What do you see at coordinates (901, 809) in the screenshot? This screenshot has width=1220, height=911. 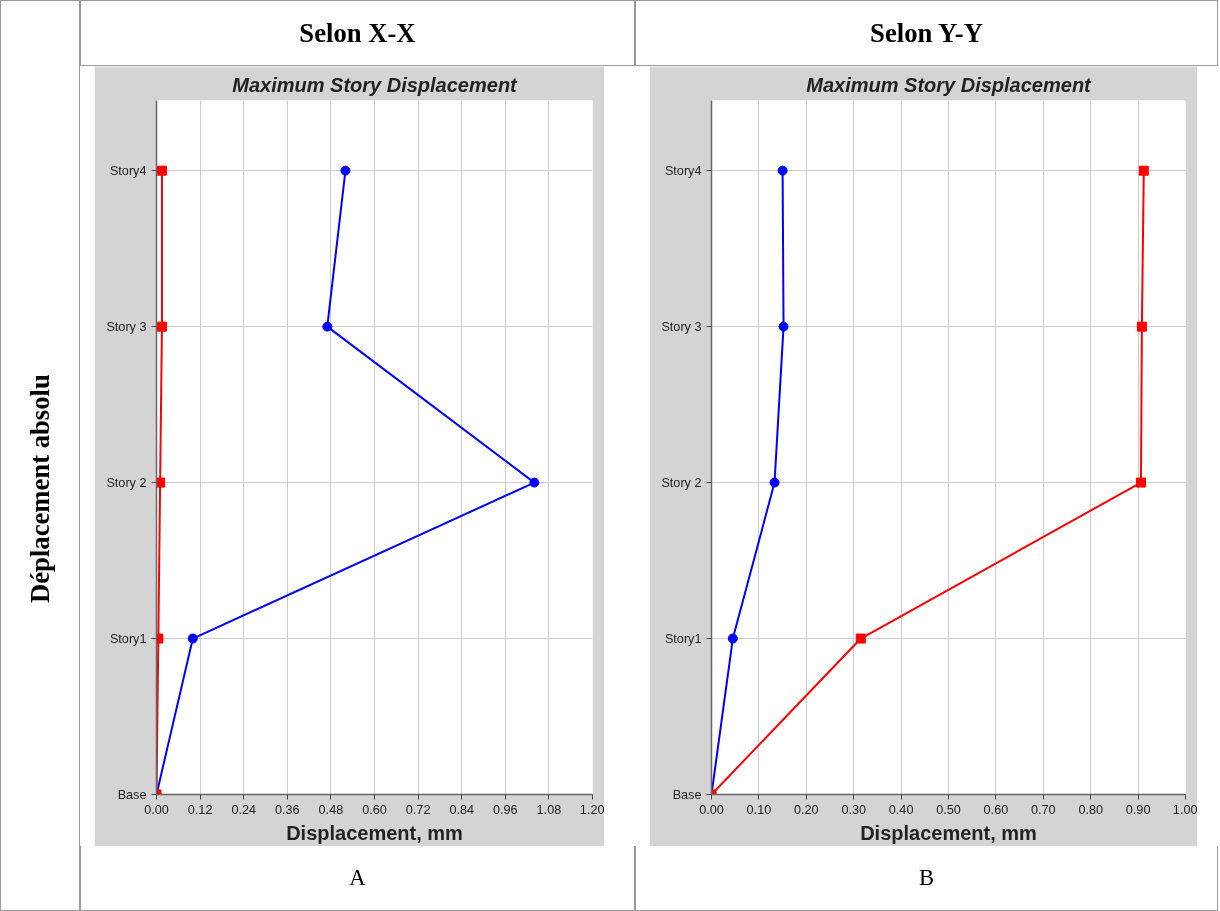 I see `x-tick-label: 0.40` at bounding box center [901, 809].